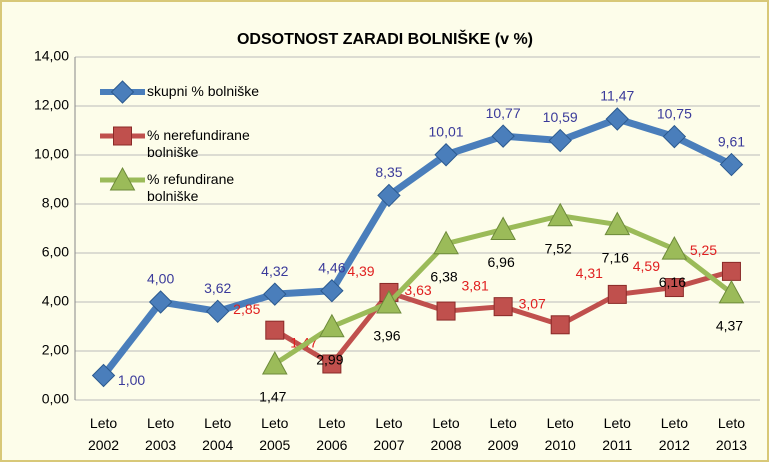  Describe the element at coordinates (503, 434) in the screenshot. I see `x-tick-label: Leto 2009` at that location.